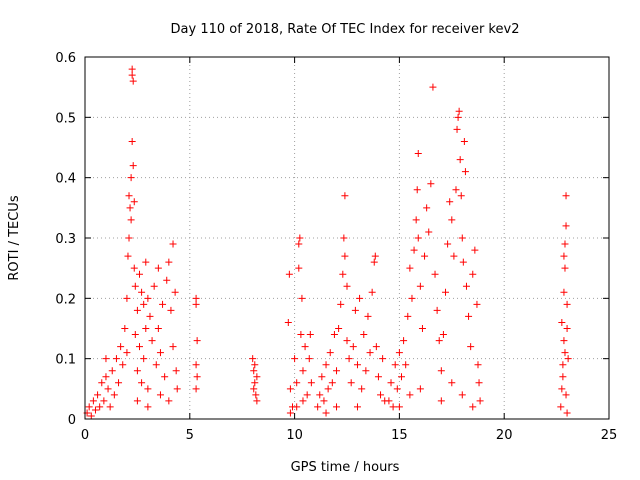 The height and width of the screenshot is (480, 640). Describe the element at coordinates (65, 179) in the screenshot. I see `y-tick-label: 0.4` at that location.